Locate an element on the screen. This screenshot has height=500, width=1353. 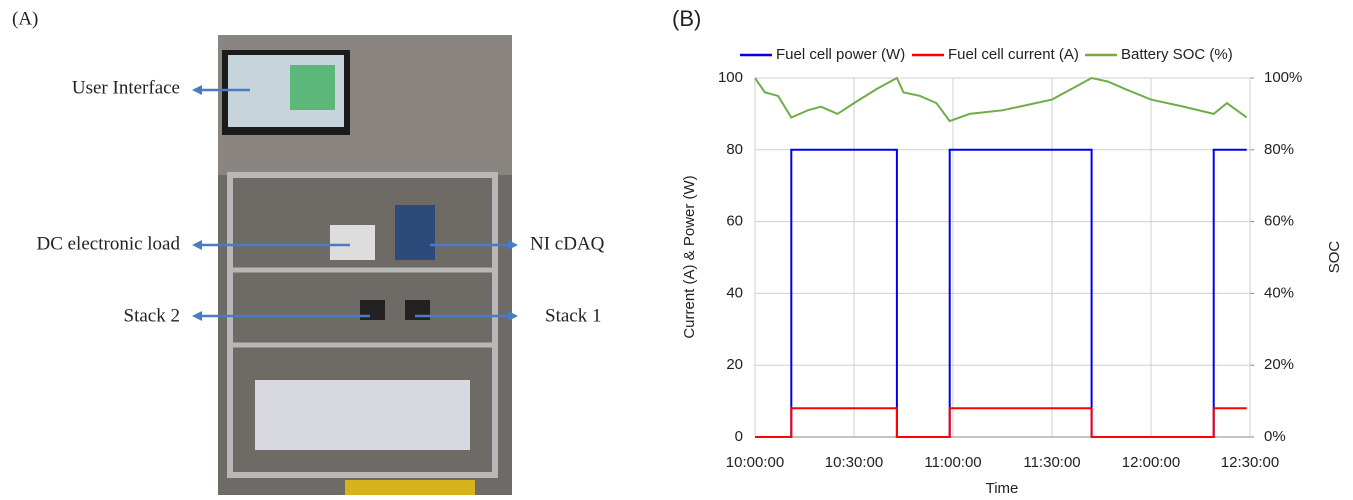
panel-label: (A) is located at coordinates (25, 18).